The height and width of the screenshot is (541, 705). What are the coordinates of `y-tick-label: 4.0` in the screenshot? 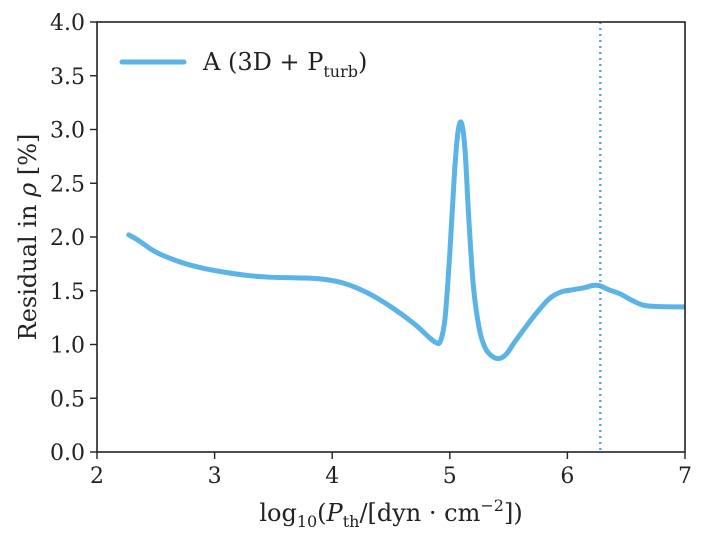 It's located at (67, 23).